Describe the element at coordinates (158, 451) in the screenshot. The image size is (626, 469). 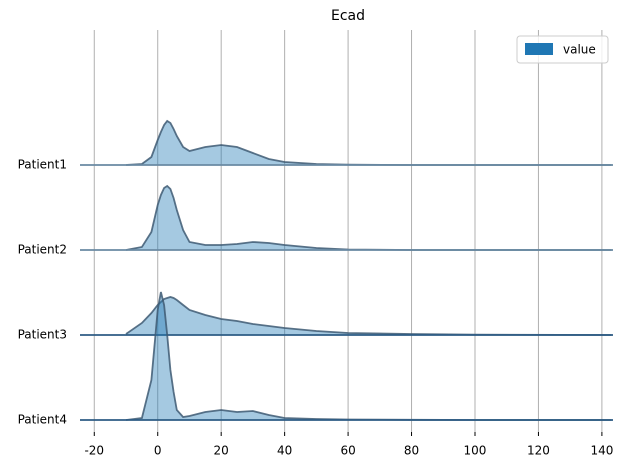
I see `x-tick-label: 0` at that location.